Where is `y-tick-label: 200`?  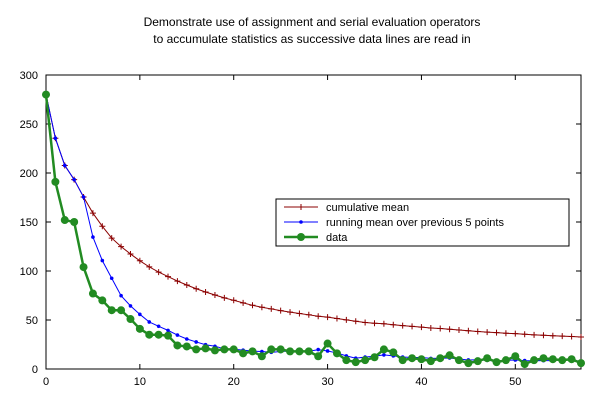
y-tick-label: 200 is located at coordinates (29, 174).